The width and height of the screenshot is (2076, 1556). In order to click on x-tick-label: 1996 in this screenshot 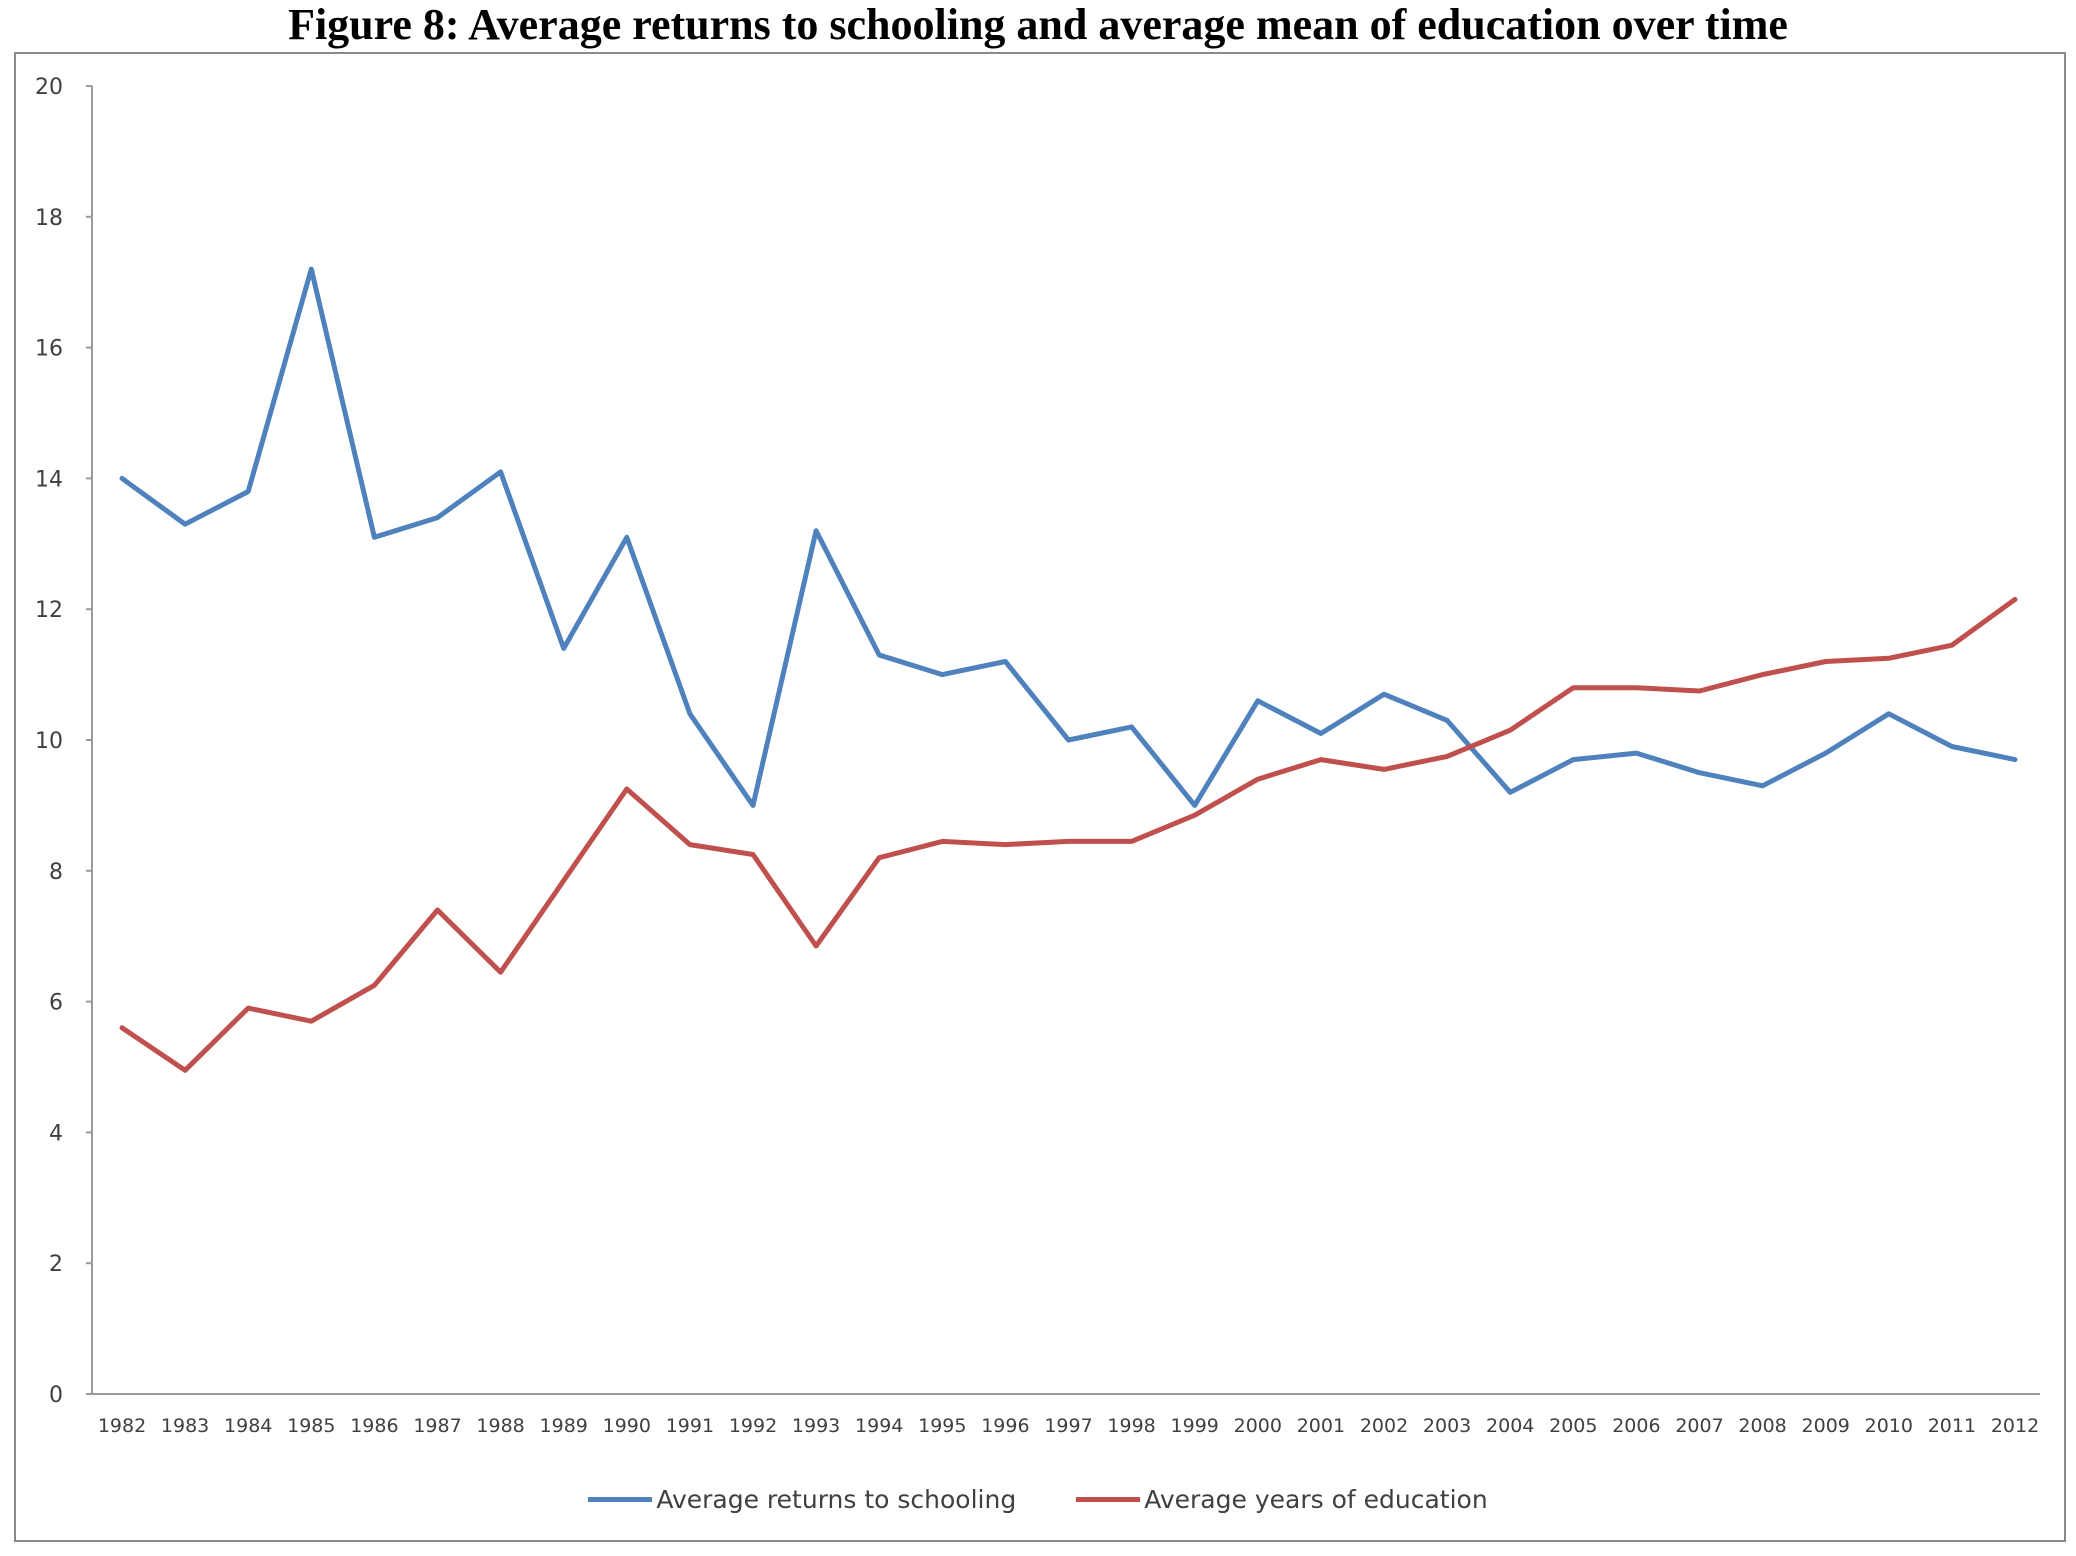, I will do `click(1005, 1426)`.